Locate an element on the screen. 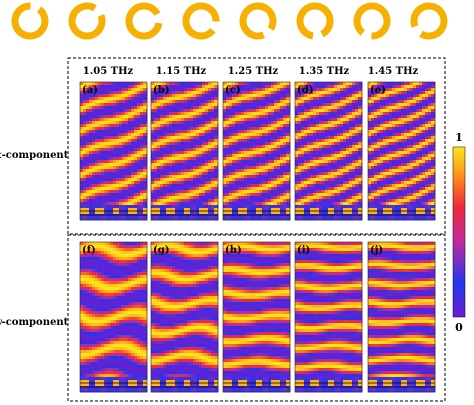 The height and width of the screenshot is (405, 474). split-ring-resonators is located at coordinates (229, 21).